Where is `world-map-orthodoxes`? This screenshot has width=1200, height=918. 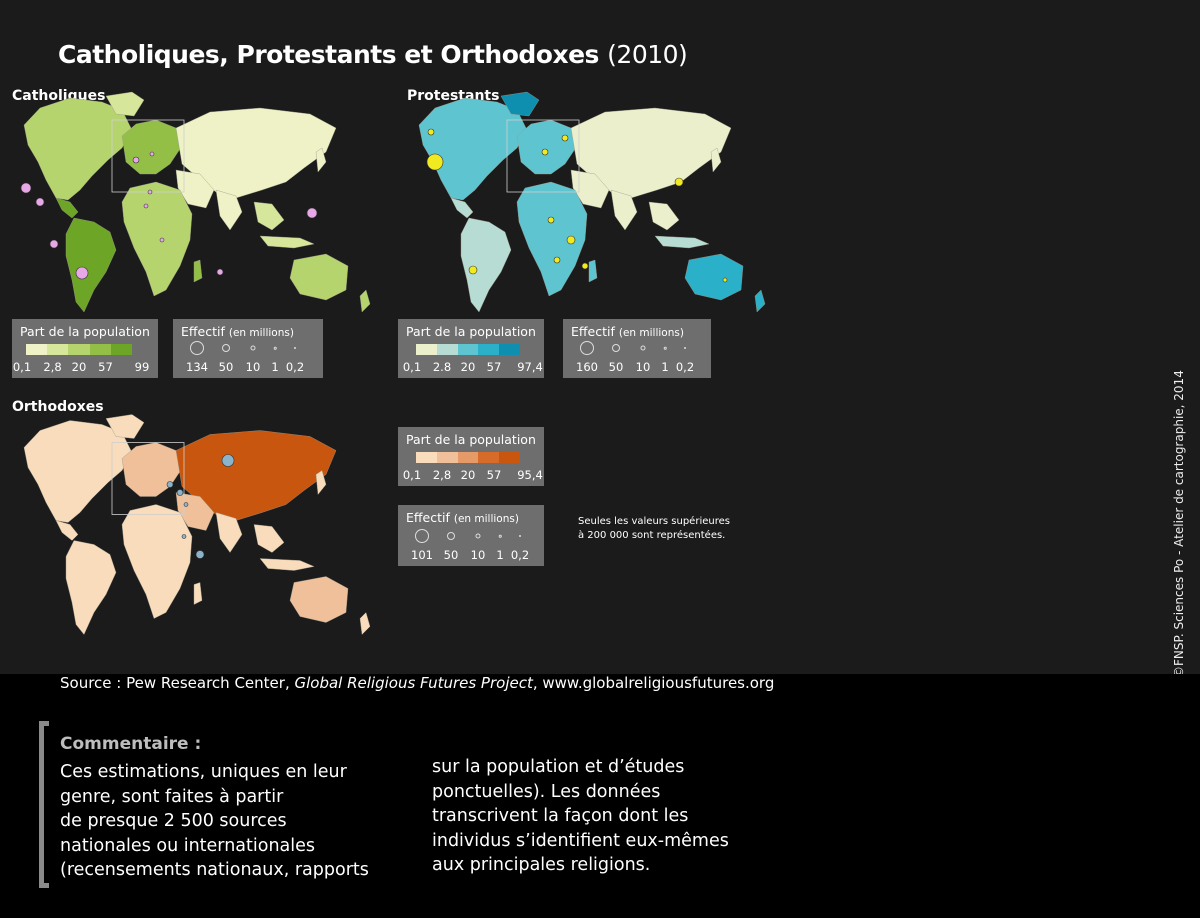 world-map-orthodoxes is located at coordinates (197, 524).